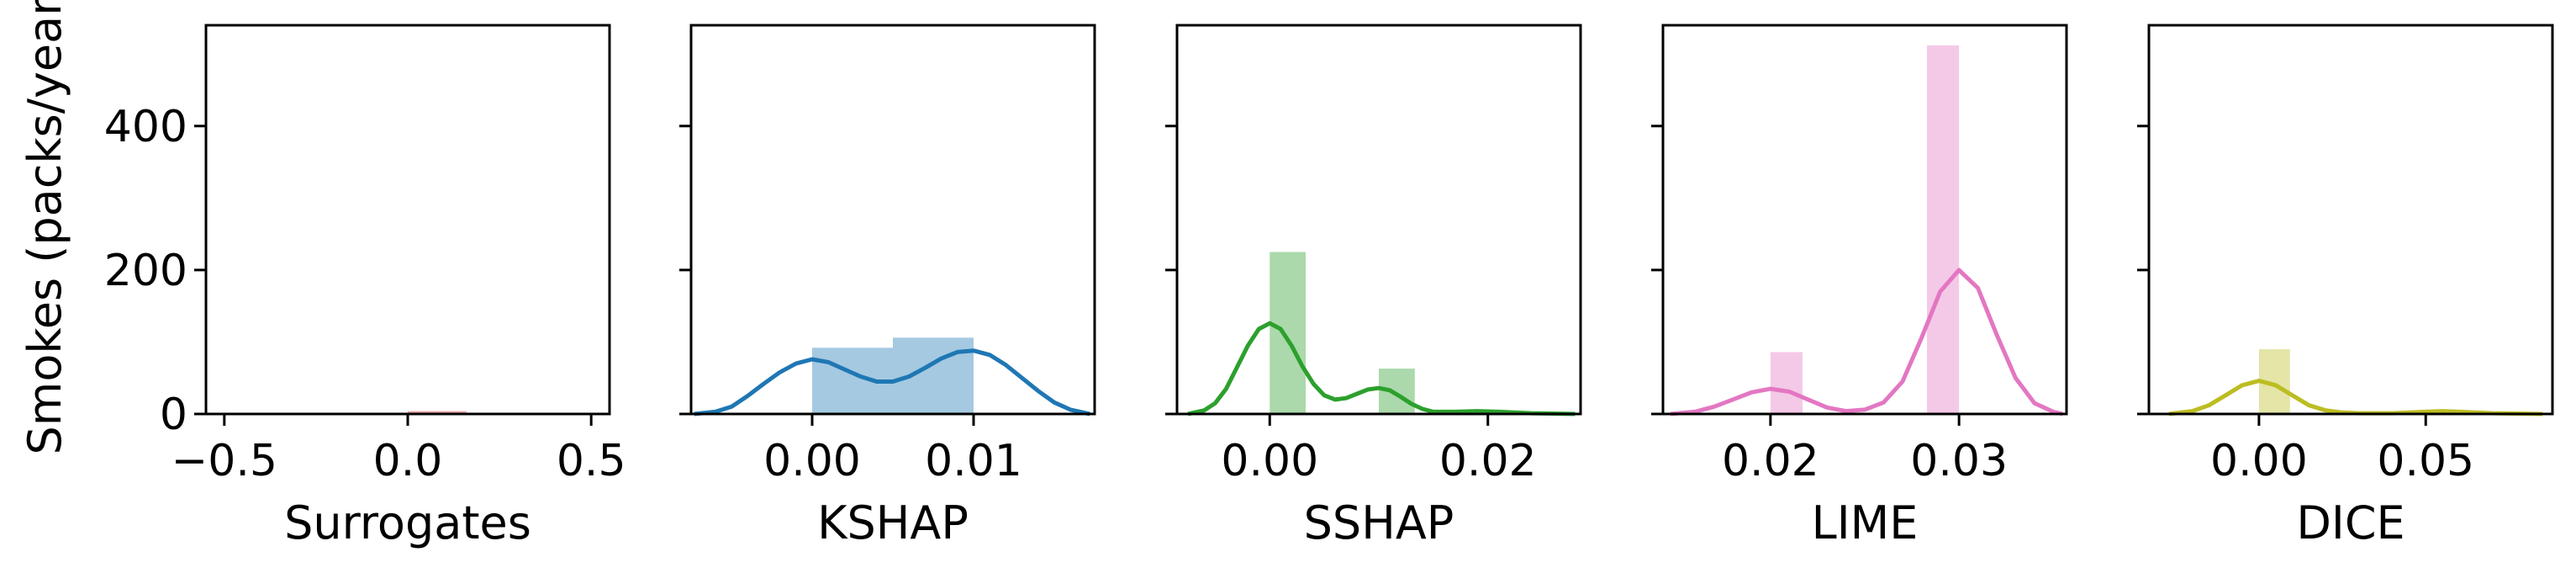 This screenshot has width=2576, height=573. Describe the element at coordinates (173, 415) in the screenshot. I see `y-tick-label: 0` at that location.